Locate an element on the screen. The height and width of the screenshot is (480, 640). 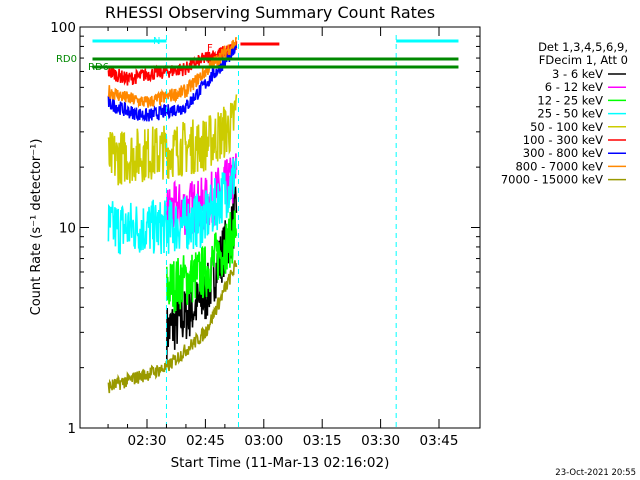
legend-entry-label: 50 - 100 keV is located at coordinates (566, 127).